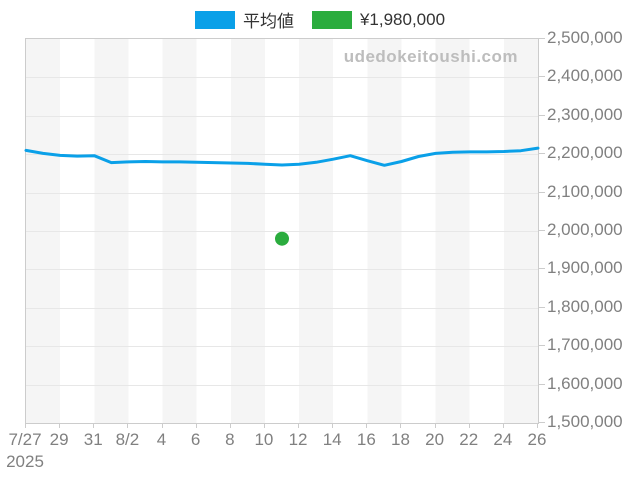 The width and height of the screenshot is (640, 480). What do you see at coordinates (585, 191) in the screenshot?
I see `y-axis-label: 2,100,000` at bounding box center [585, 191].